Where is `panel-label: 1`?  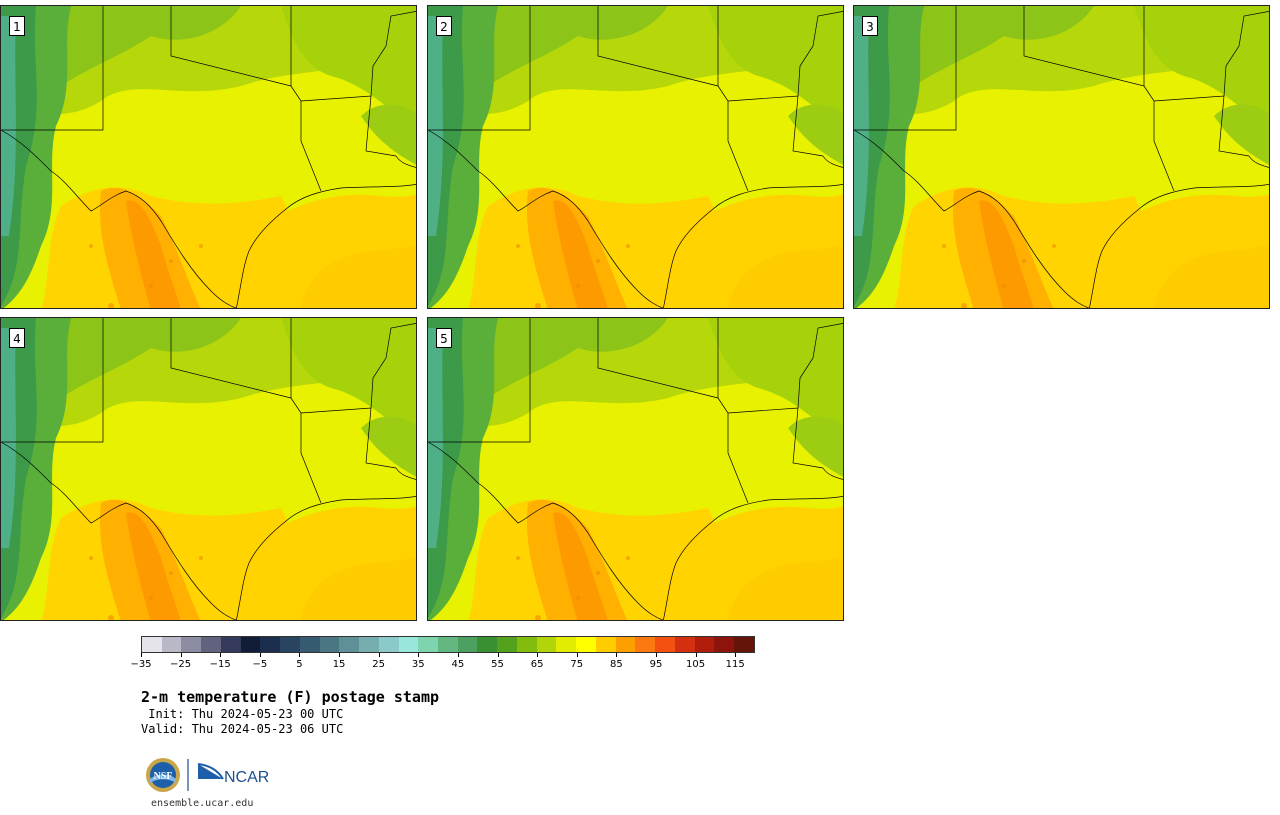
panel-label: 1 is located at coordinates (17, 26).